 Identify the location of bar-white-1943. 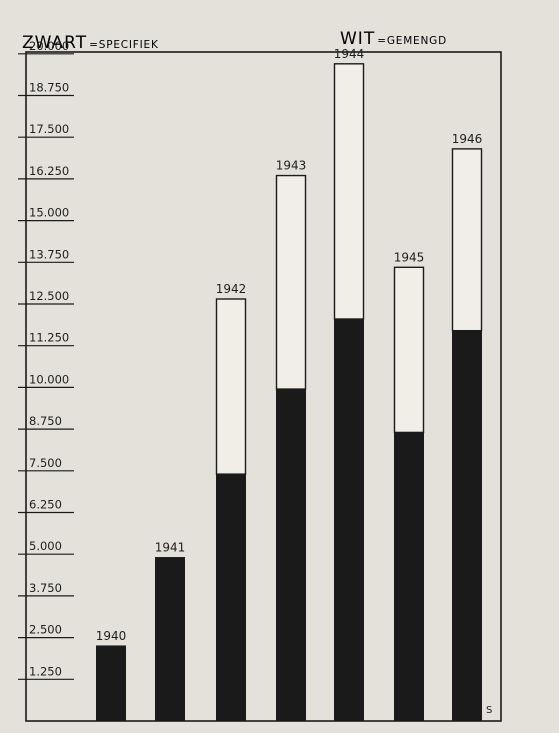
(291, 282).